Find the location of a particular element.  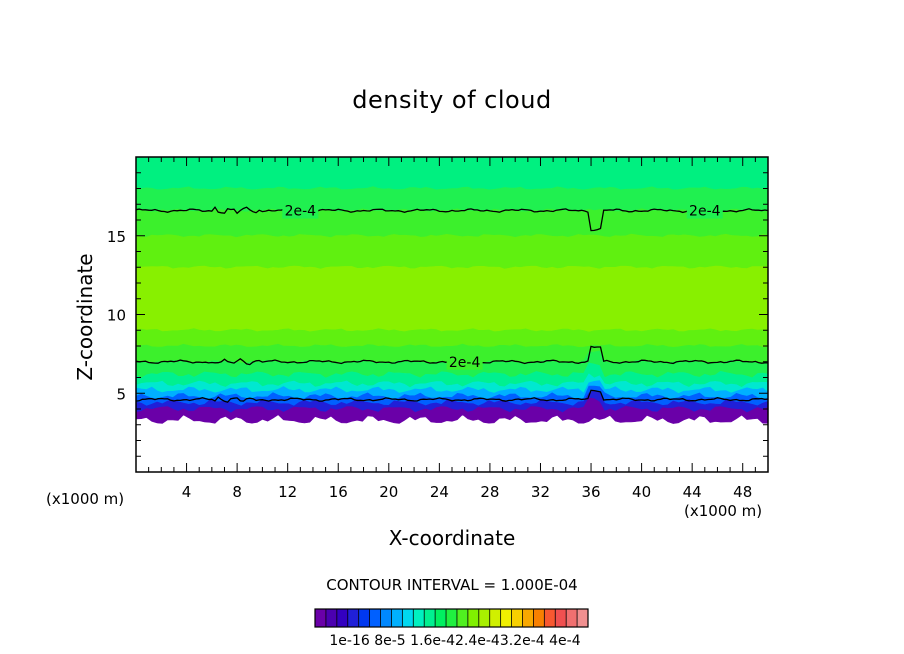

contour-line-base is located at coordinates (452, 396).